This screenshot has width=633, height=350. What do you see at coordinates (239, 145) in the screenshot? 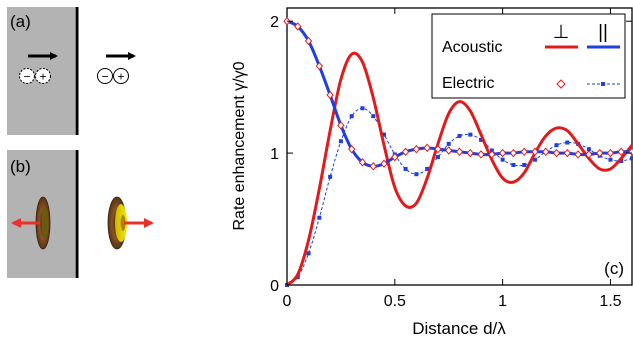
I see `y-axis-label: Rate enhancement γ/γ0` at bounding box center [239, 145].